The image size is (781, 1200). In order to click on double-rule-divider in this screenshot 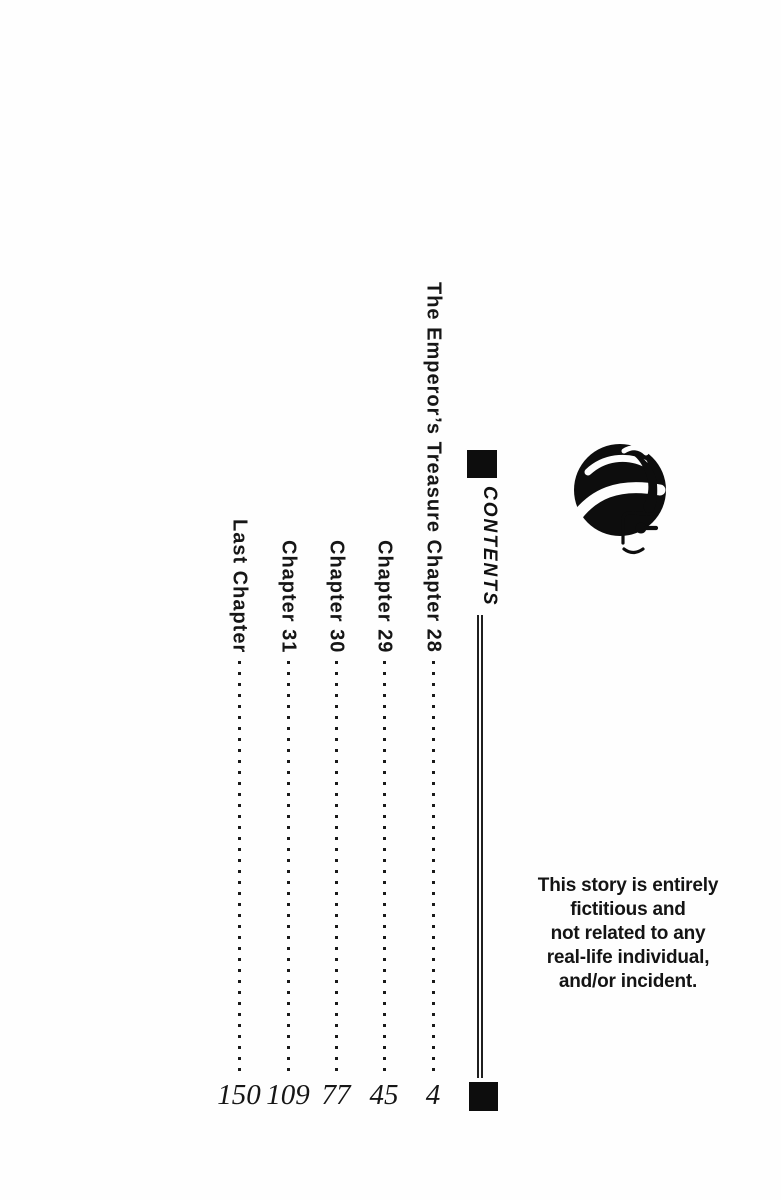, I will do `click(480, 846)`.